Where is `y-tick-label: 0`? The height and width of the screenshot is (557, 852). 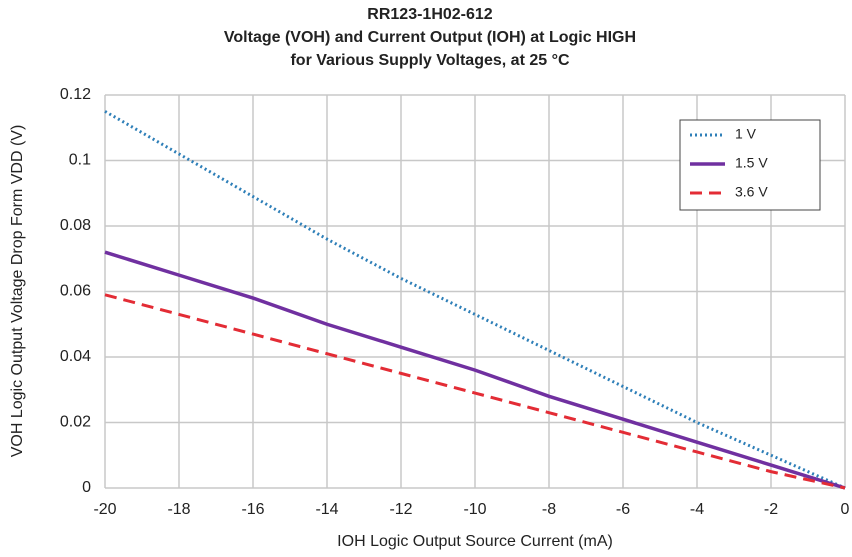 y-tick-label: 0 is located at coordinates (86, 487).